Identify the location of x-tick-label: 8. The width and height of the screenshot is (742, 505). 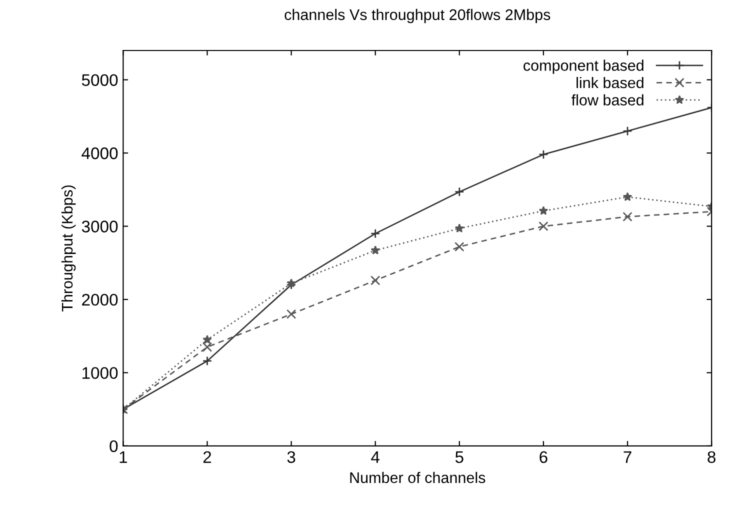
(712, 457).